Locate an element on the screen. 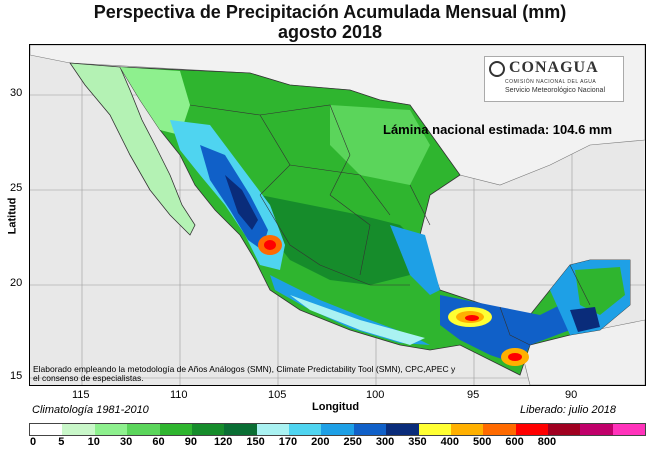 The height and width of the screenshot is (450, 660). x-tick-95: 95 is located at coordinates (473, 395).